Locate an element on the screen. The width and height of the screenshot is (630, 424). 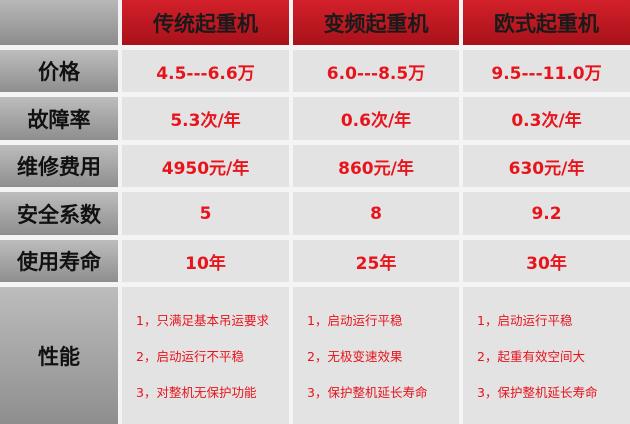
column-header: 欧式起重机 is located at coordinates (546, 22).